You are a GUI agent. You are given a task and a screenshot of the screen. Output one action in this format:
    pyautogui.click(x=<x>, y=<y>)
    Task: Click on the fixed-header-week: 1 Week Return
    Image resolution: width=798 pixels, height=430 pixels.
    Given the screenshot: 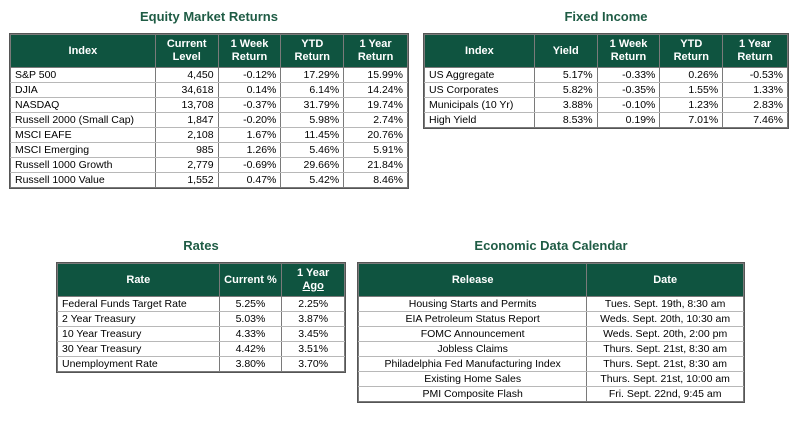 What is the action you would take?
    pyautogui.click(x=628, y=51)
    